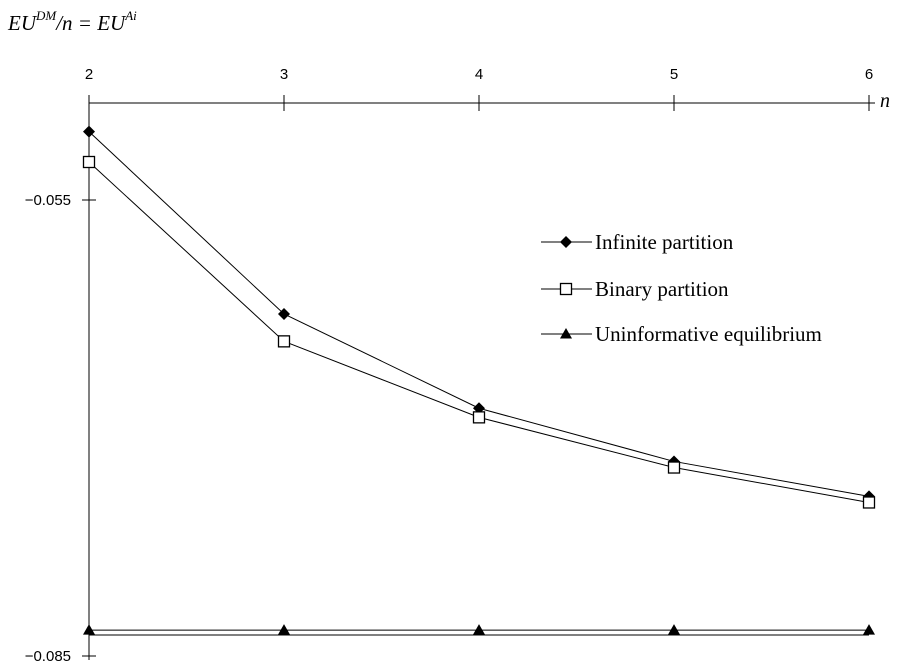 The height and width of the screenshot is (671, 914). Describe the element at coordinates (48, 200) in the screenshot. I see `y-tick-label: −0.055` at that location.